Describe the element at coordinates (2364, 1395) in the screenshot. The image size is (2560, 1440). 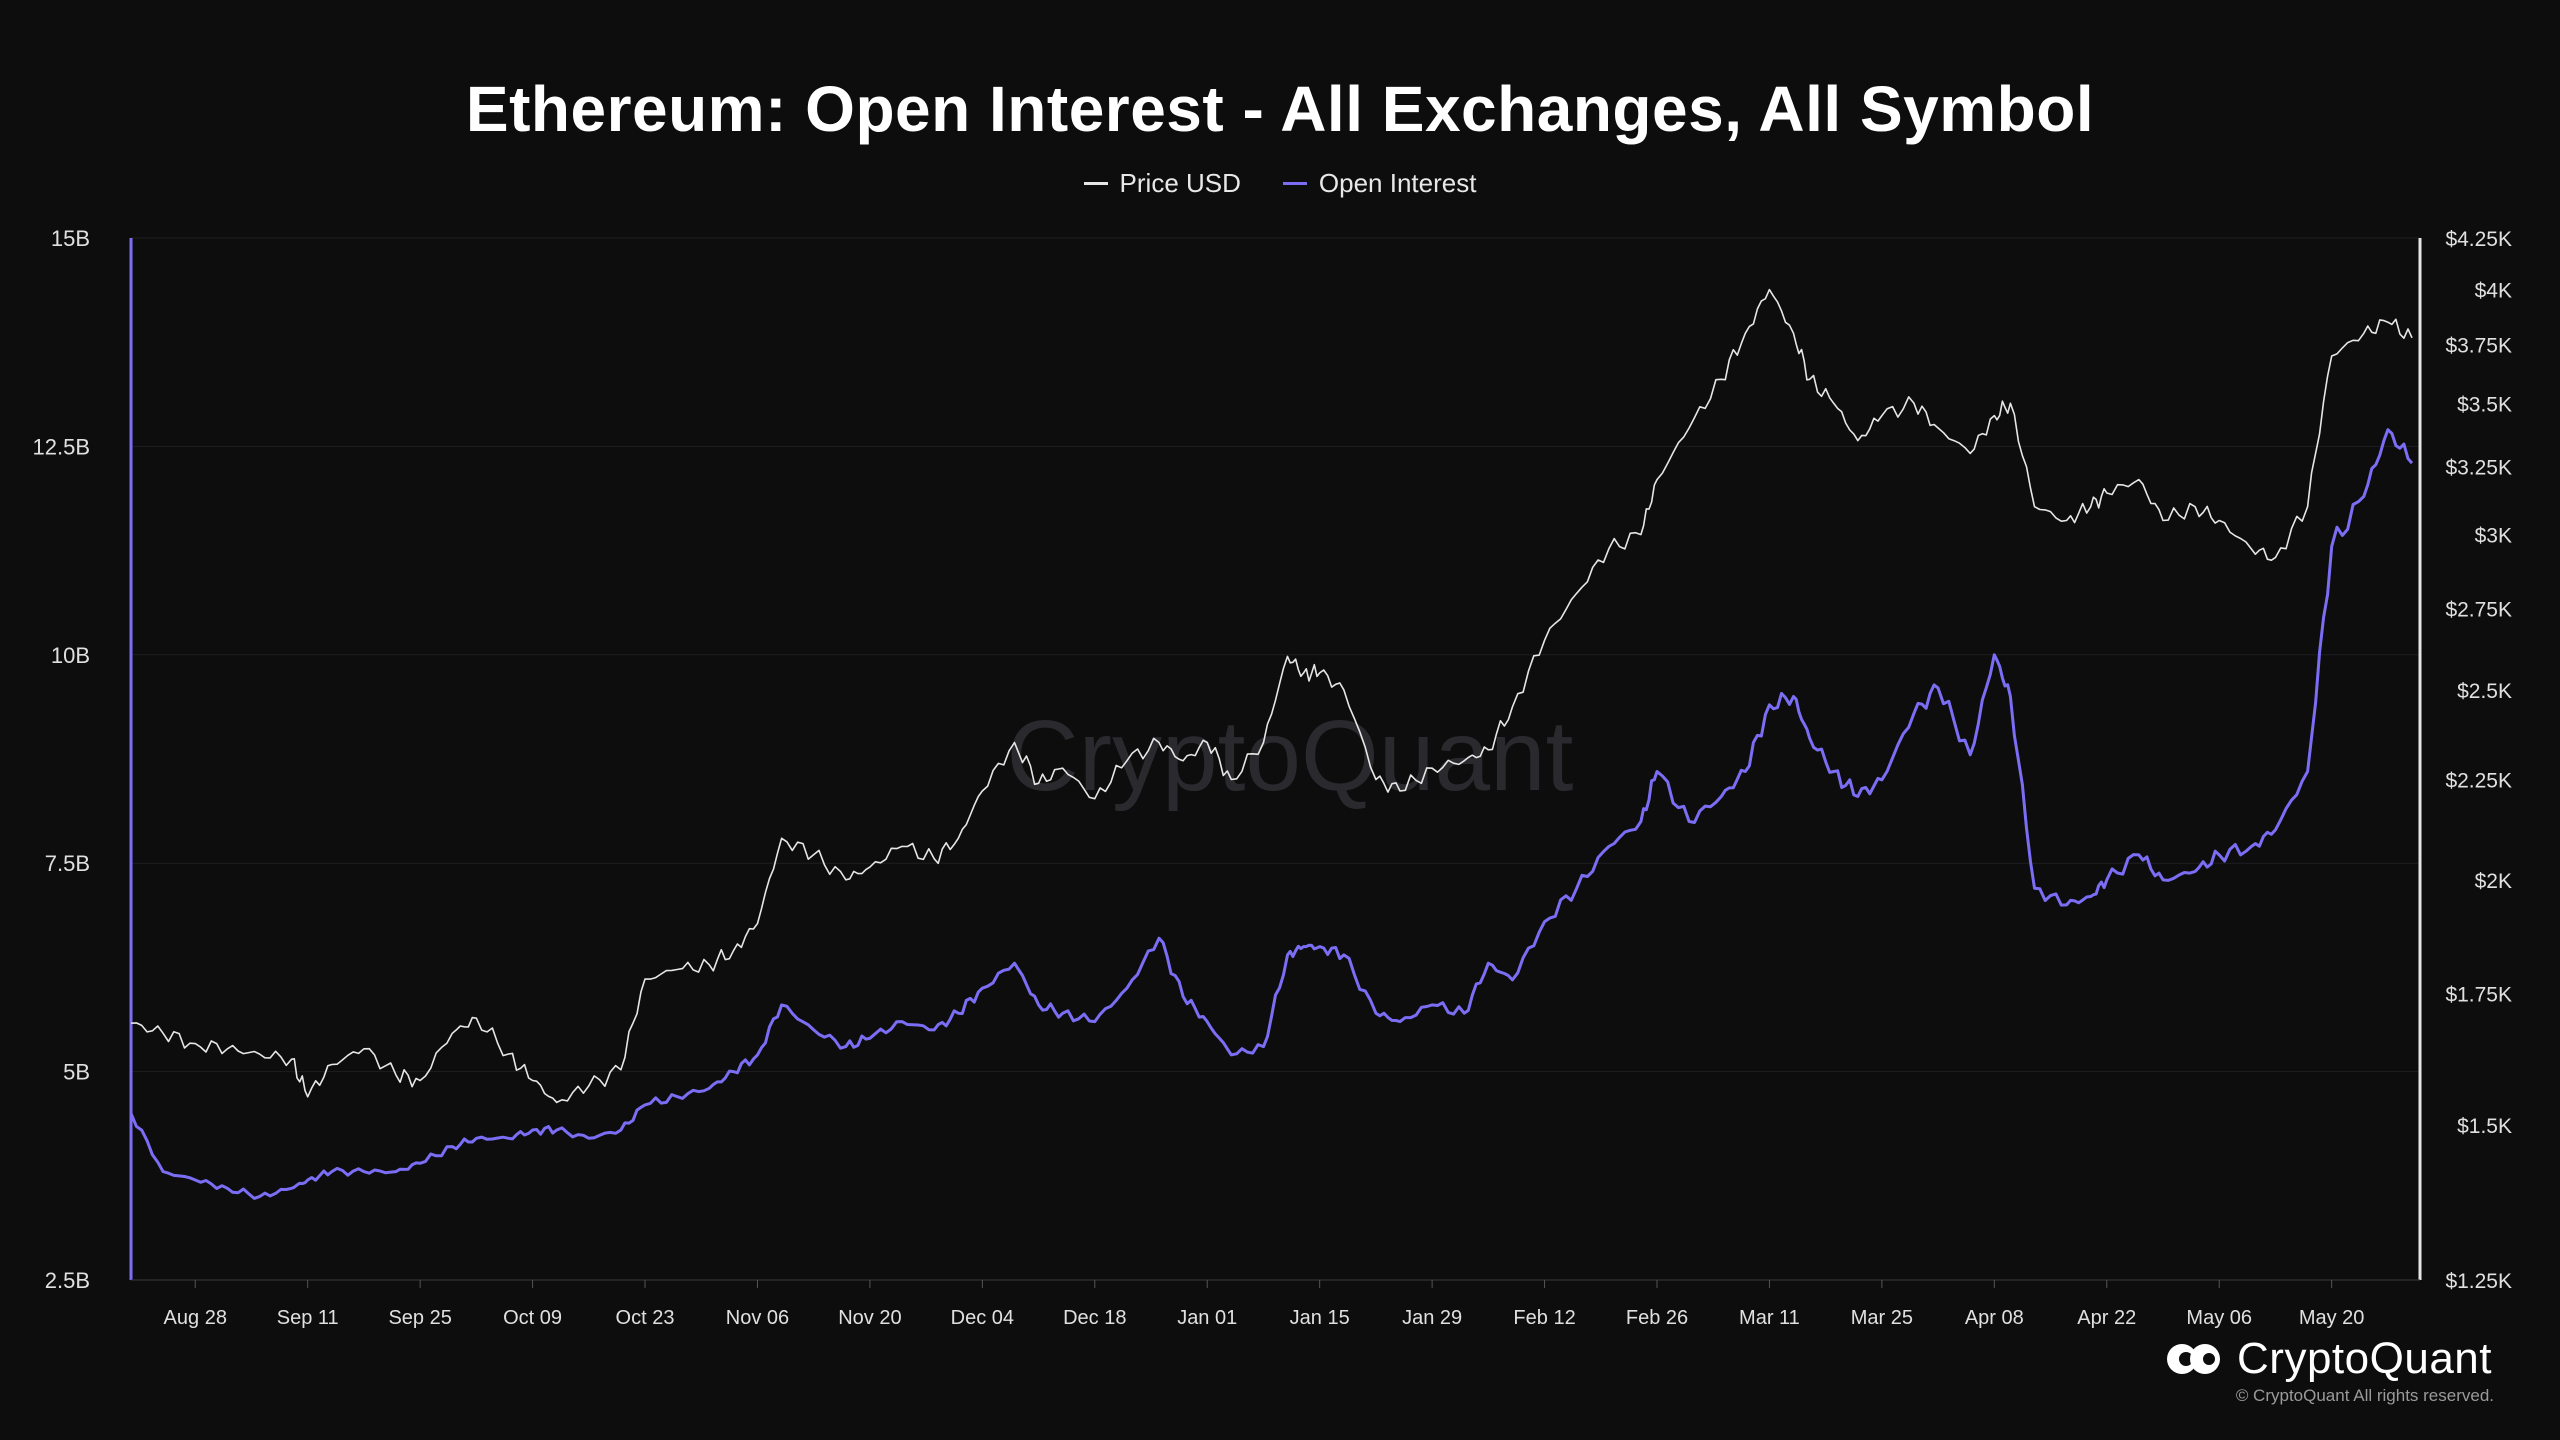
I see `copyright-text: © CryptoQuant All rights reserved.` at that location.